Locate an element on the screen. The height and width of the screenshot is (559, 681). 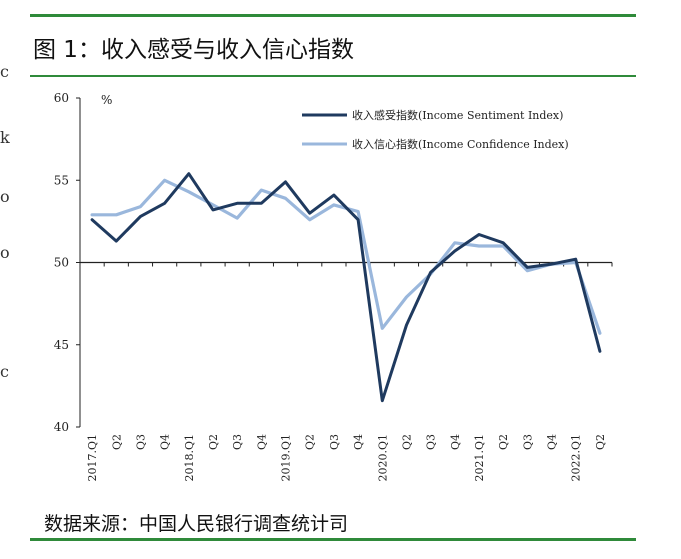
x-tick-label: 2017.Q1 is located at coordinates (92, 458).